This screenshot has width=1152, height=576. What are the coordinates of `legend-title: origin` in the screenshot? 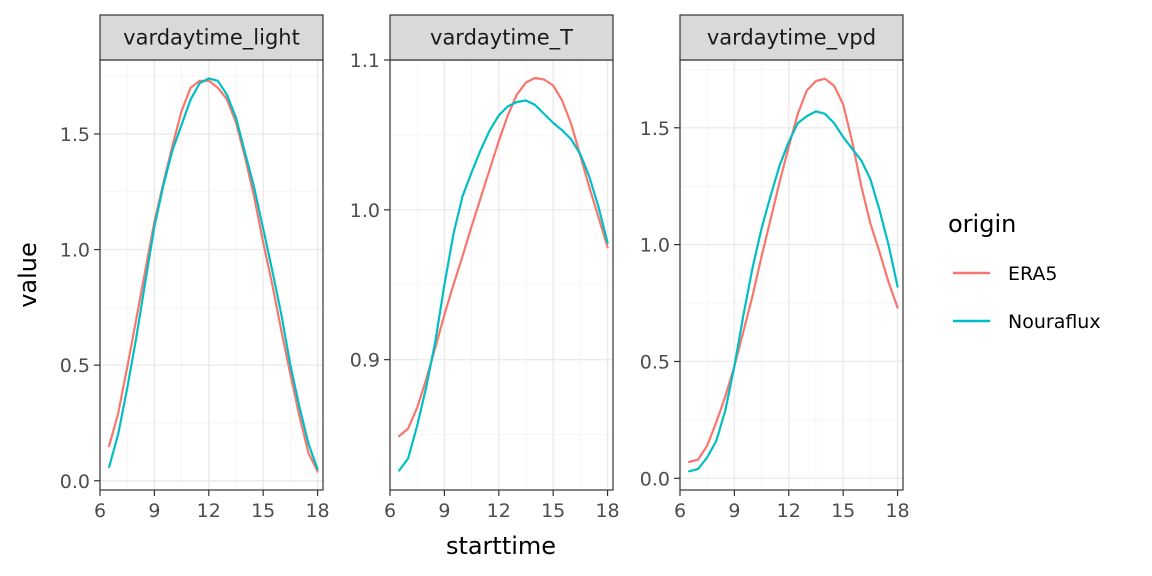 It's located at (982, 224).